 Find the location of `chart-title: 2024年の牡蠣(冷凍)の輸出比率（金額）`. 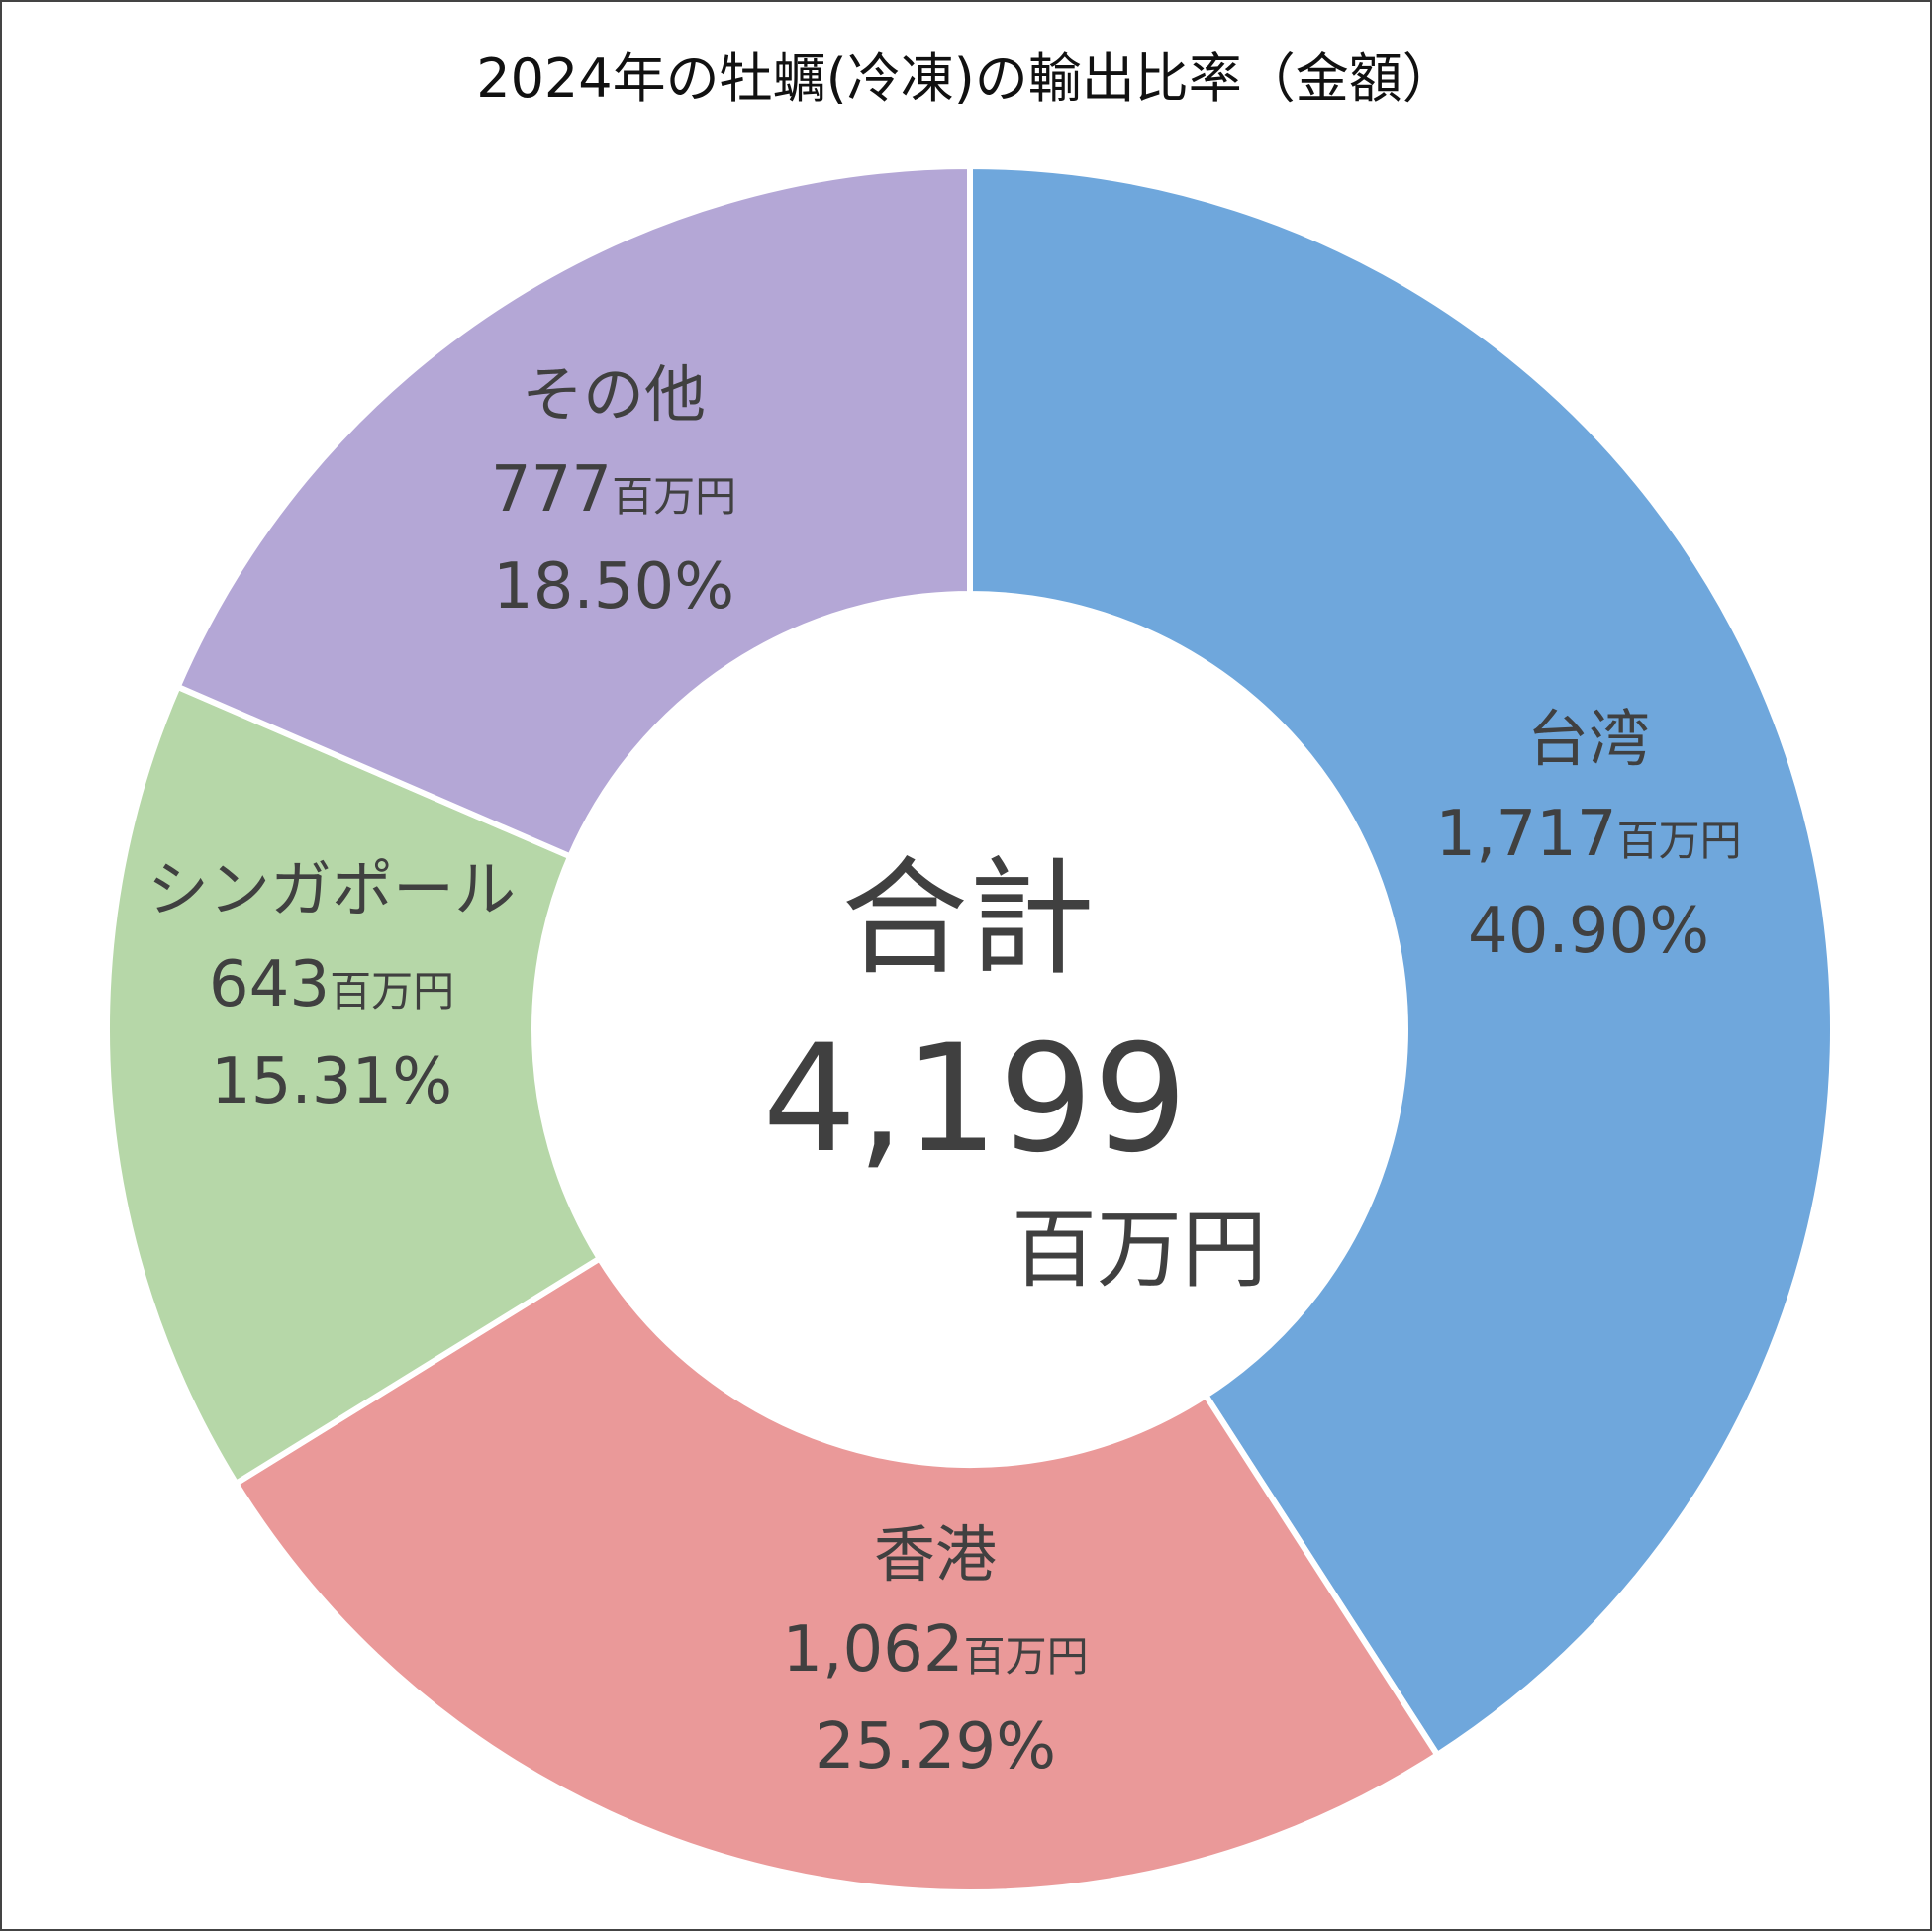

chart-title: 2024年の牡蠣(冷凍)の輸出比率（金額） is located at coordinates (966, 79).